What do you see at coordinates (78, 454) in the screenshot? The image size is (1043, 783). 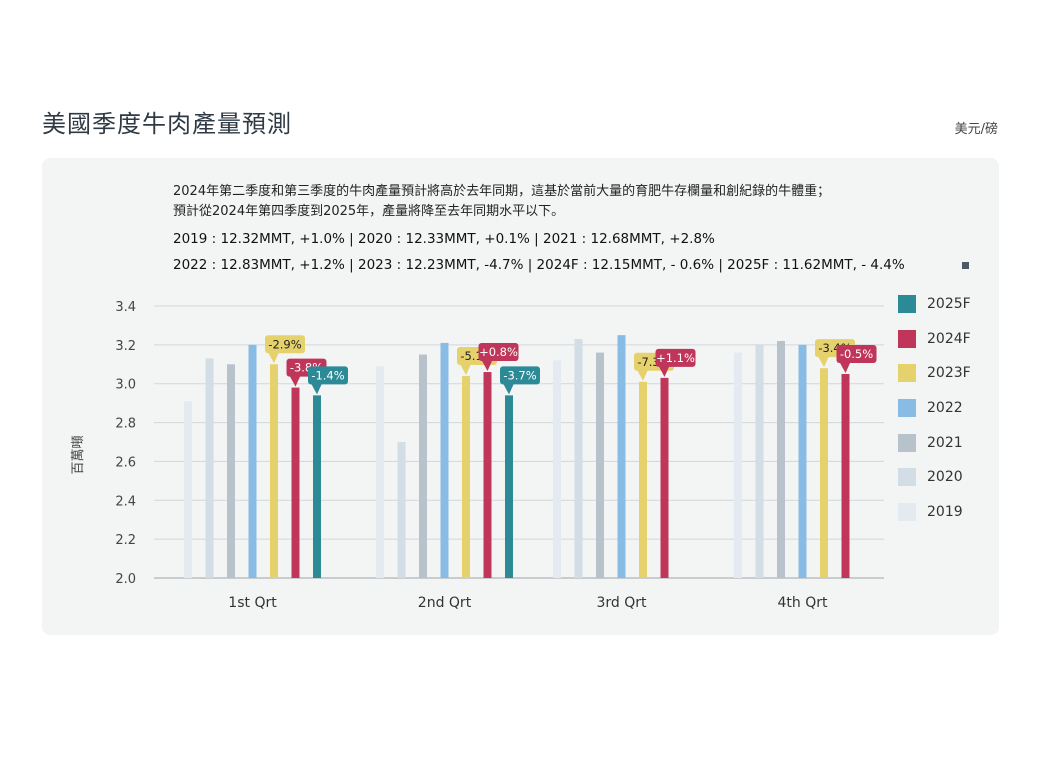 I see `y-axis-label: 百萬噸` at bounding box center [78, 454].